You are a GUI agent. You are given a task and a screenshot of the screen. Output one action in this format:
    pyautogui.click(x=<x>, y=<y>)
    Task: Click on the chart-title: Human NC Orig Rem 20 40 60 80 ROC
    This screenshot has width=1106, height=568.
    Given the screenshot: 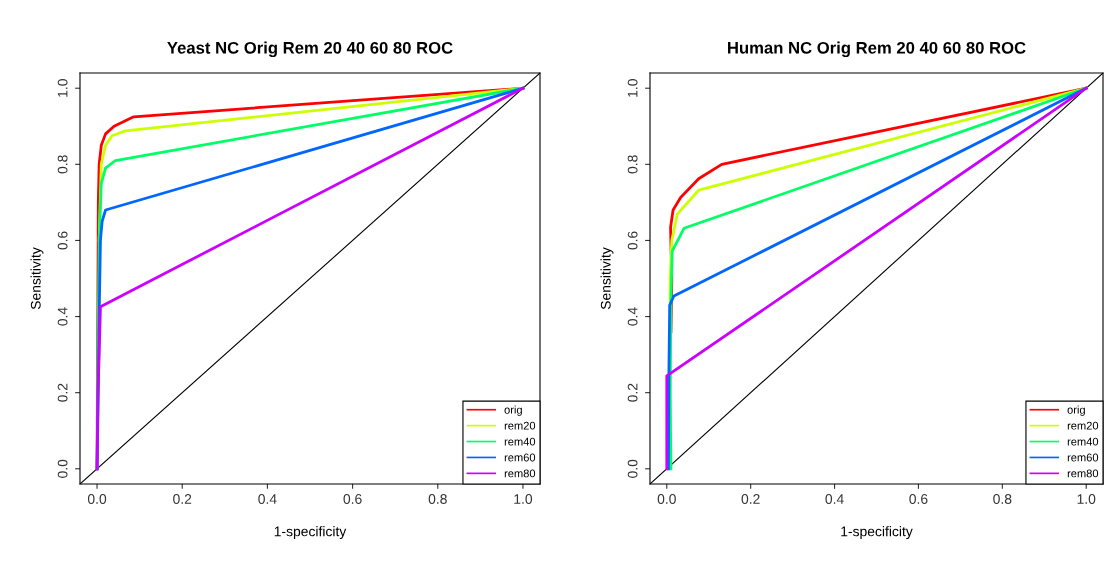 What is the action you would take?
    pyautogui.click(x=877, y=49)
    